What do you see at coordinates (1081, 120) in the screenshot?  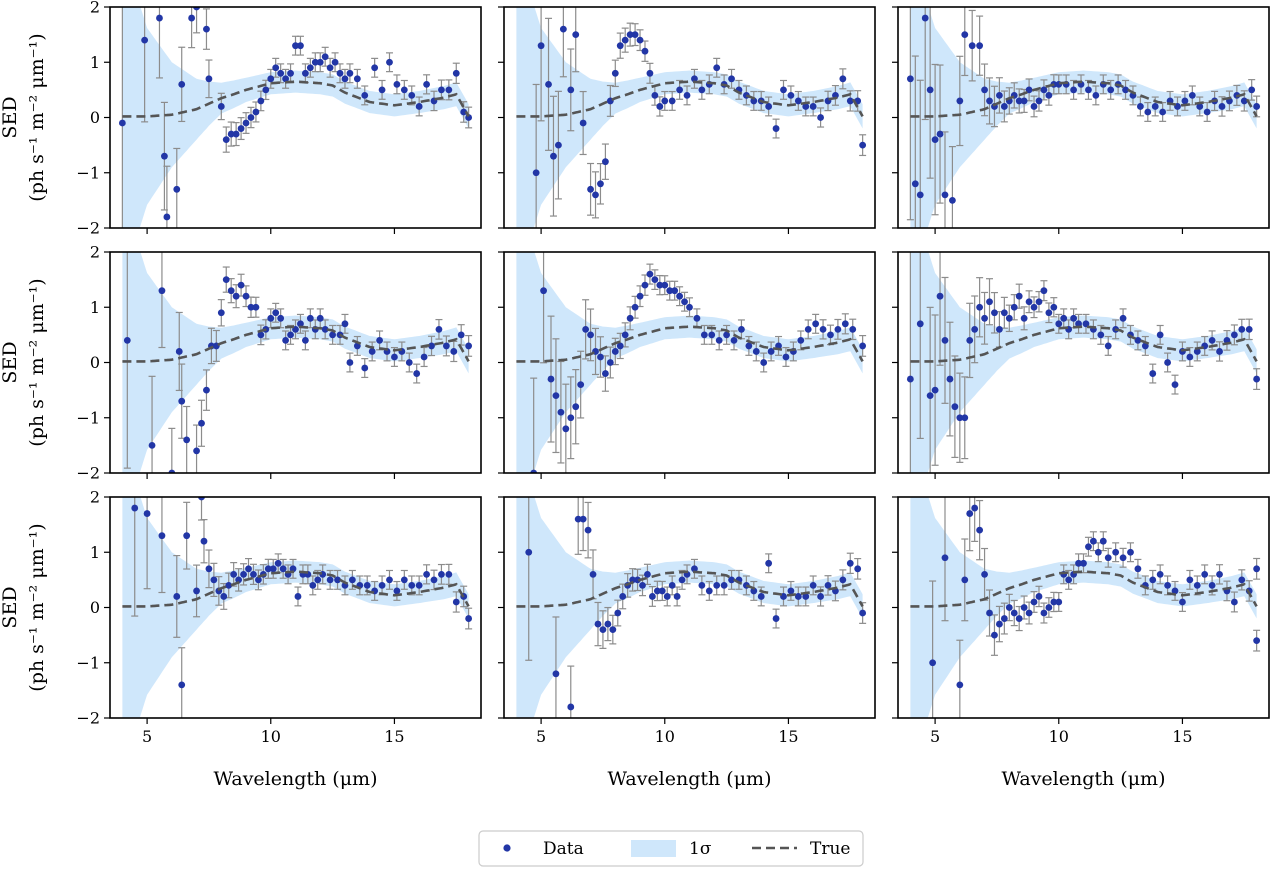 I see `panel-row1-col3` at bounding box center [1081, 120].